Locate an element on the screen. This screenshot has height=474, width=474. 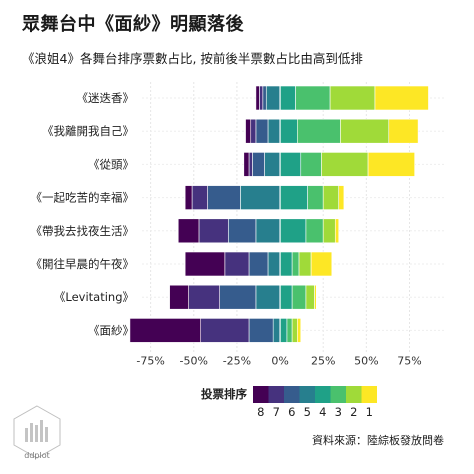
category-label: 《一起吃苦的幸福》 is located at coordinates (83, 198).